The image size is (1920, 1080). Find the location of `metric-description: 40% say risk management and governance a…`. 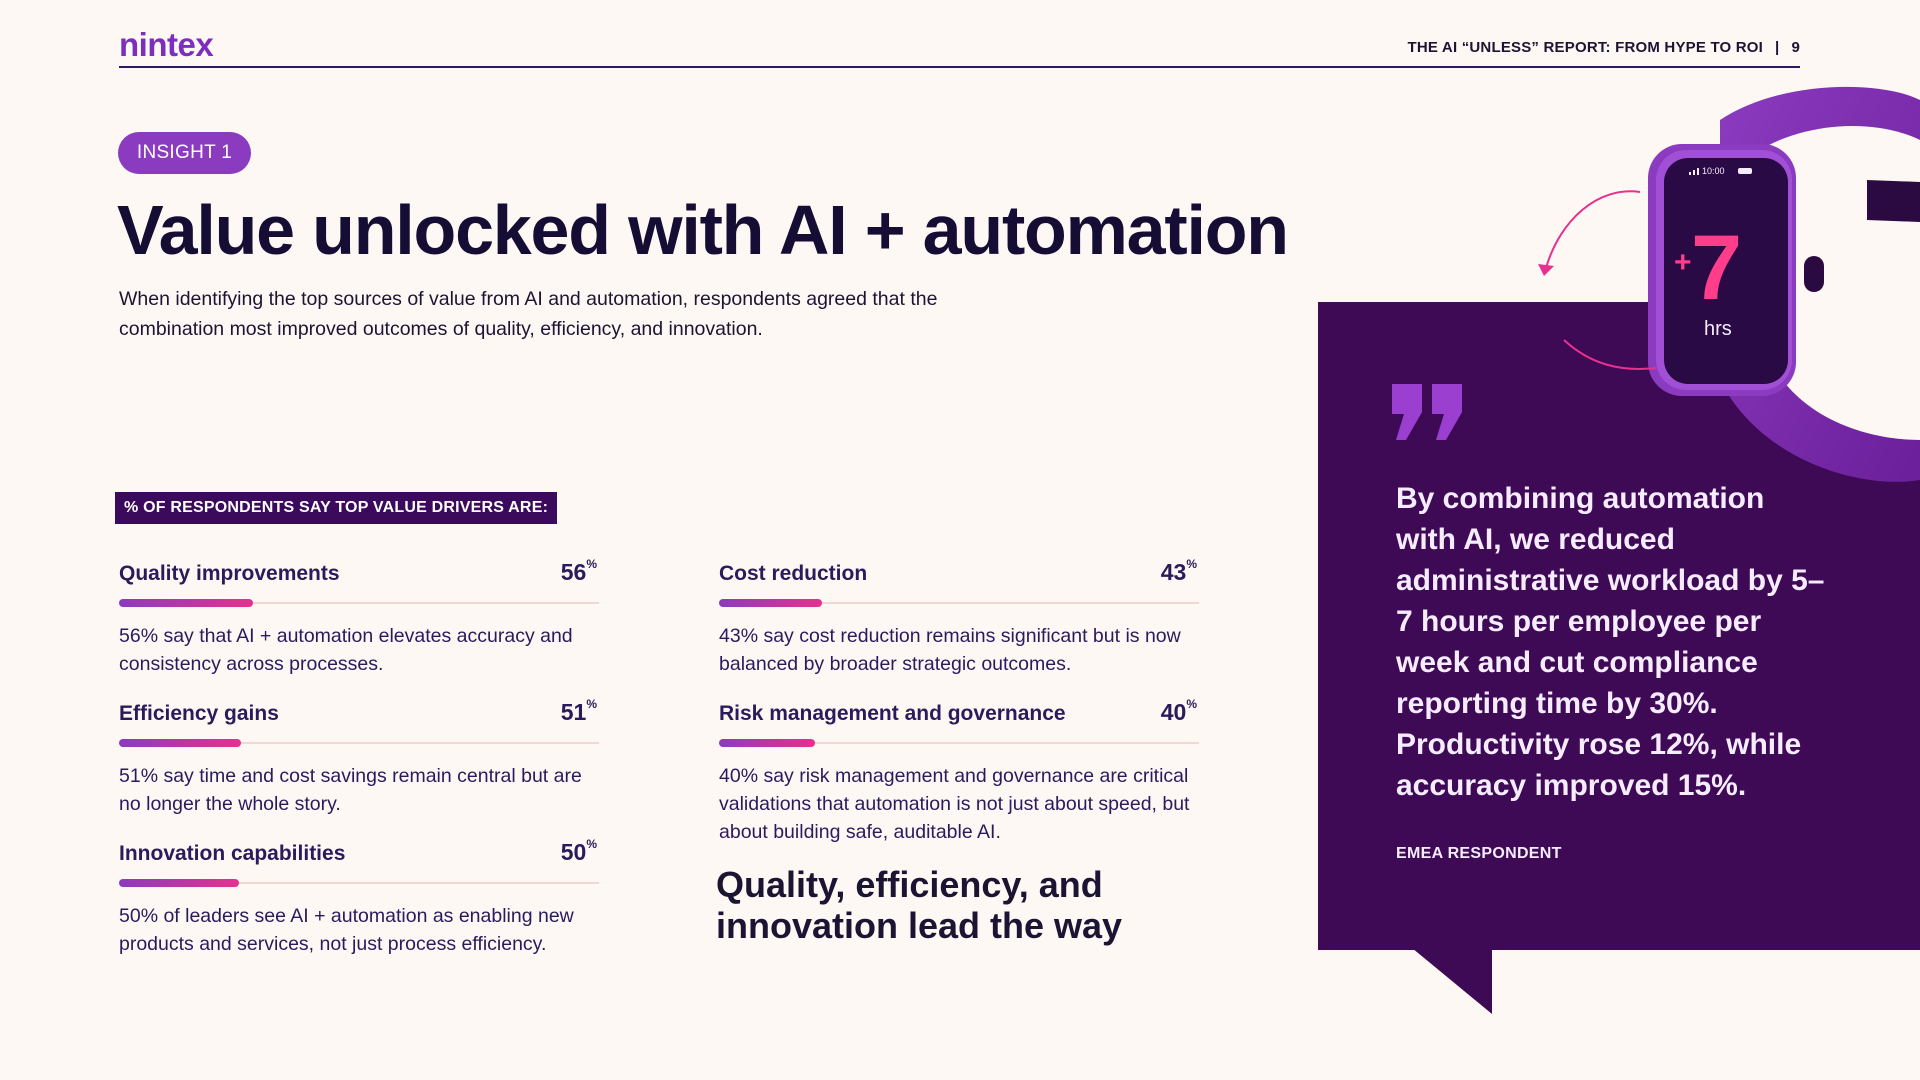

metric-description: 40% say risk management and governance a… is located at coordinates (954, 804).